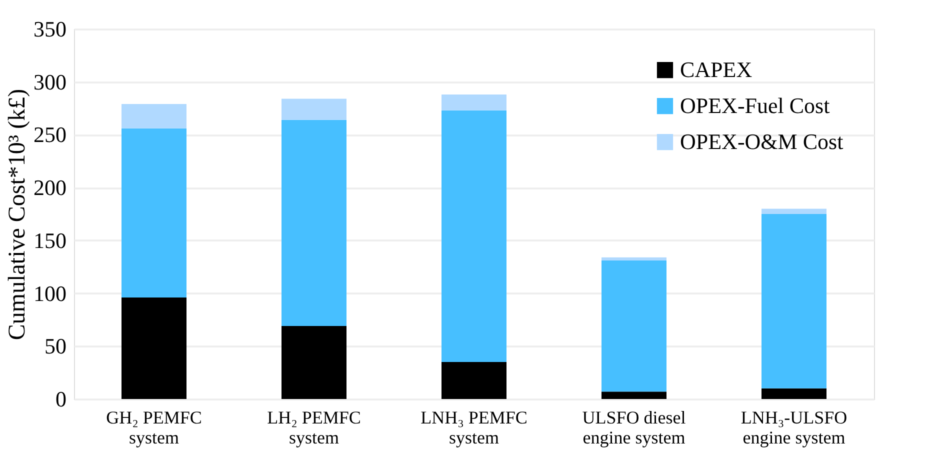  What do you see at coordinates (794, 428) in the screenshot?
I see `x-tick-label: LNH₃-ULSFO engine system` at bounding box center [794, 428].